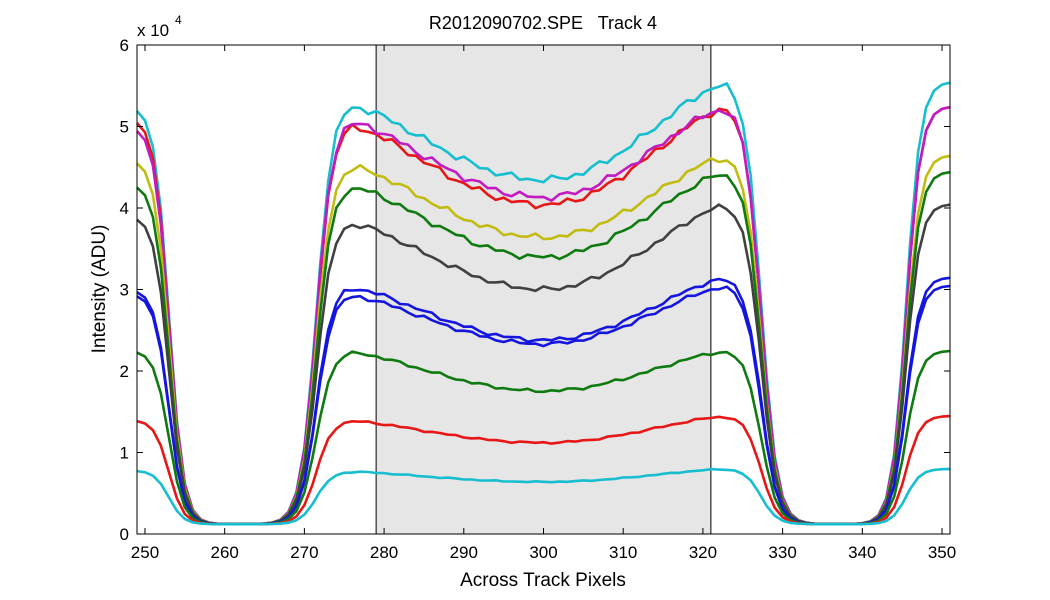 Image resolution: width=1050 pixels, height=600 pixels. Describe the element at coordinates (153, 30) in the screenshot. I see `y-exponent-base: x 10` at that location.